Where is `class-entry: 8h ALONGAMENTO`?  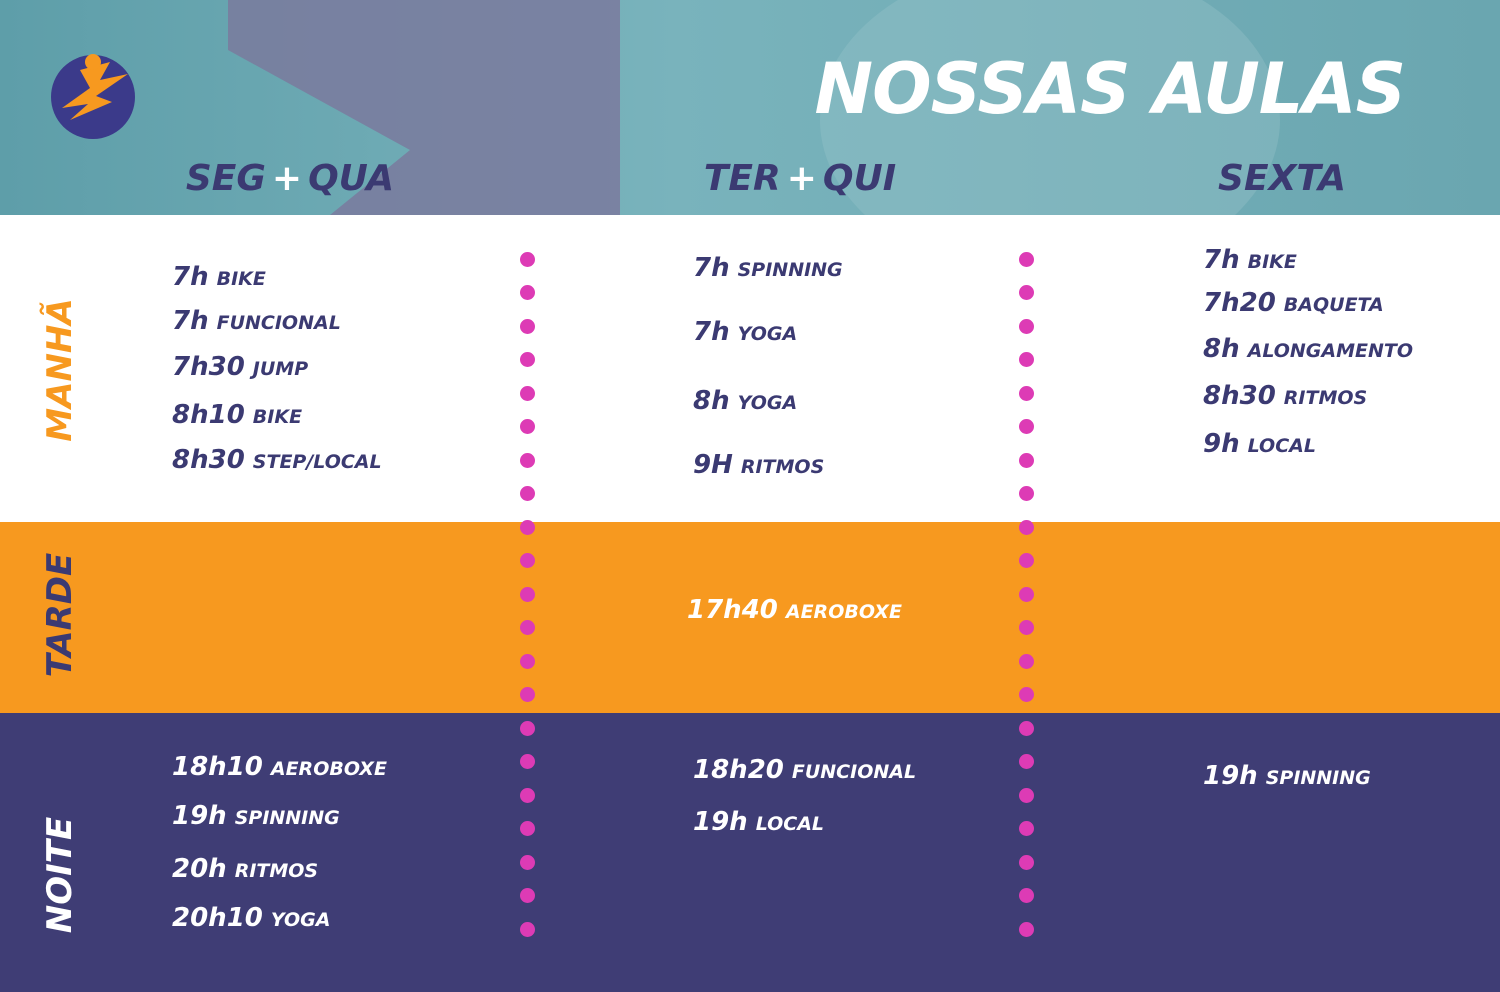 class-entry: 8h ALONGAMENTO is located at coordinates (1308, 349).